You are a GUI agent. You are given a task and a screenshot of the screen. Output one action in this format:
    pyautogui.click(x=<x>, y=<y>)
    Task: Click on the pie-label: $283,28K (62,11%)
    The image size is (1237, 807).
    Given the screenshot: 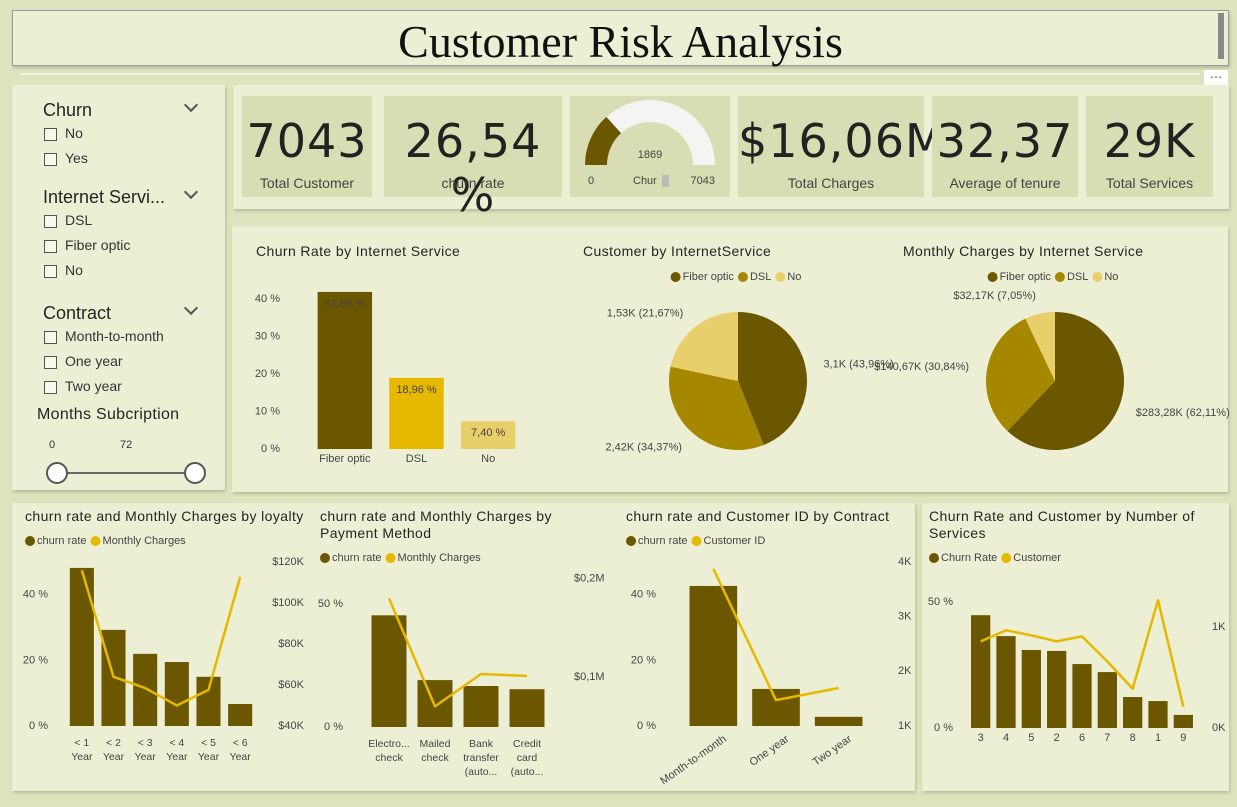 What is the action you would take?
    pyautogui.click(x=1183, y=413)
    